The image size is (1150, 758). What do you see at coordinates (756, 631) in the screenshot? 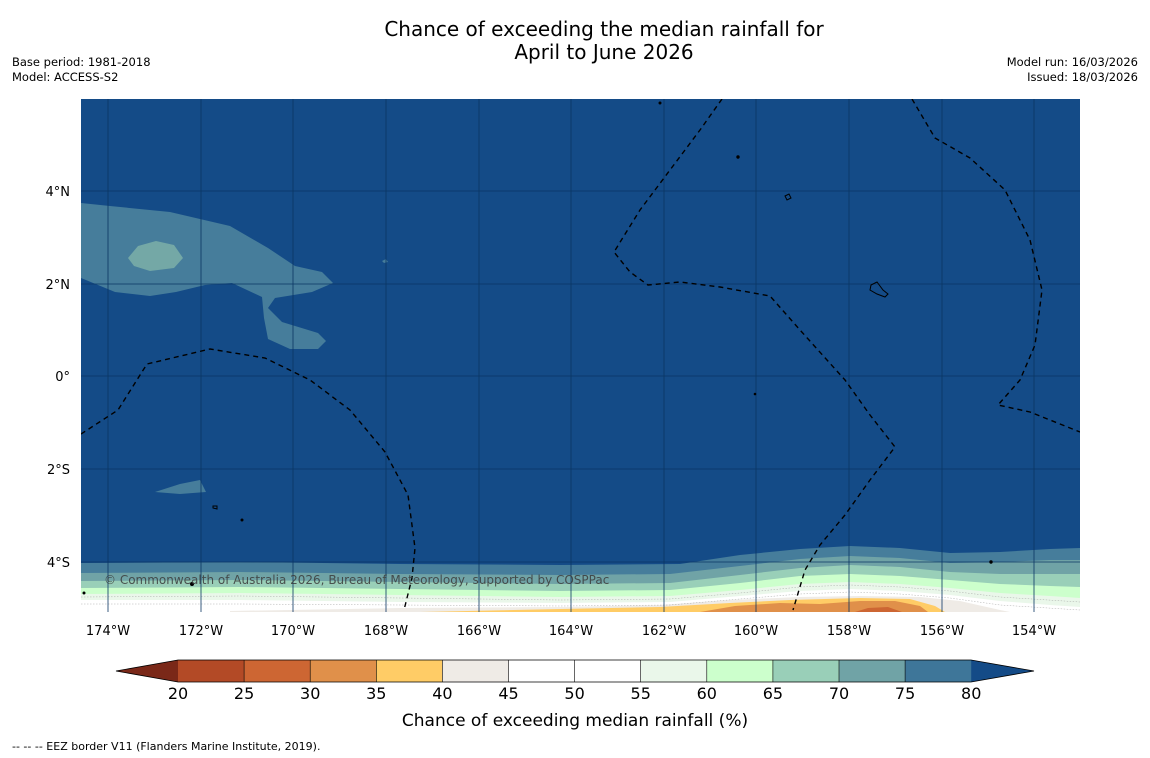
I see `lon-label-160w: 160°W` at bounding box center [756, 631].